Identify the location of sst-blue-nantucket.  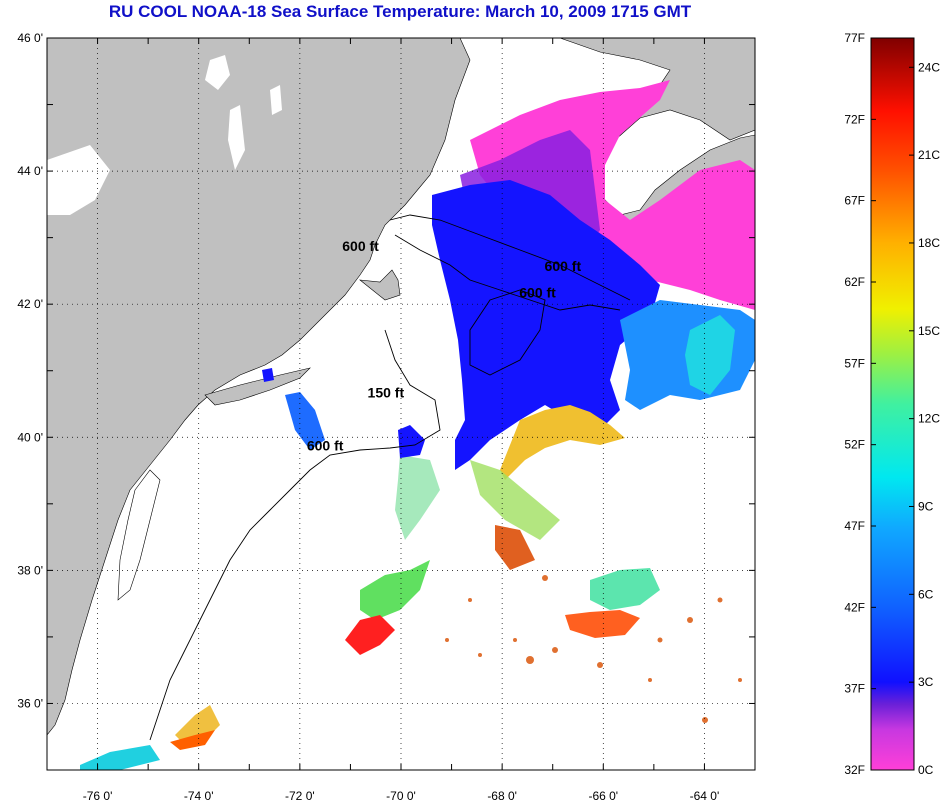
(411, 441).